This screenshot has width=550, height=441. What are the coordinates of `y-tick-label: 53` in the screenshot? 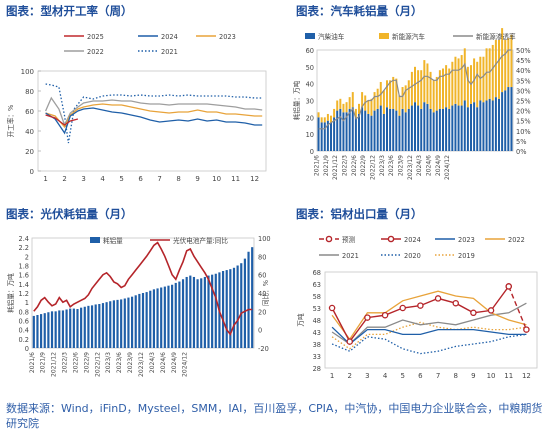 It's located at (317, 309).